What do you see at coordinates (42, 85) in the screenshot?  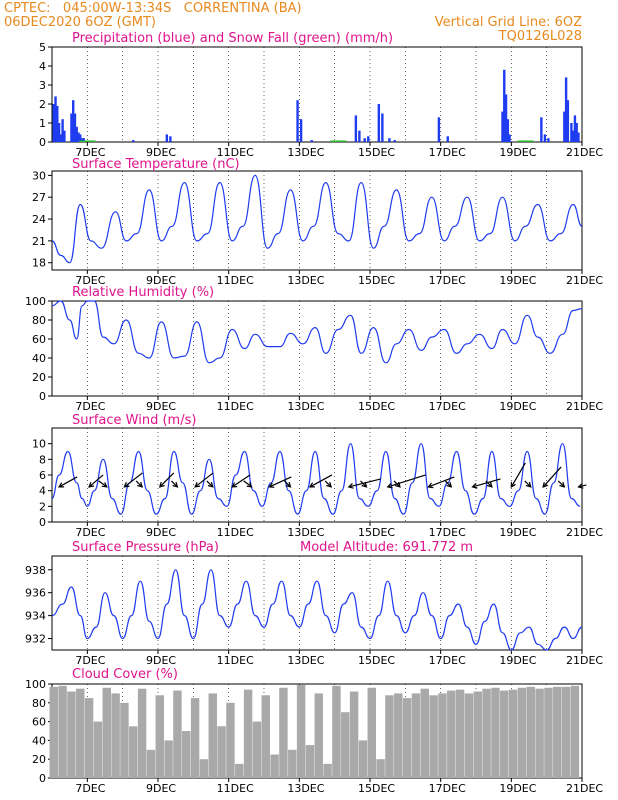 I see `precip-y-tick-label: 3` at bounding box center [42, 85].